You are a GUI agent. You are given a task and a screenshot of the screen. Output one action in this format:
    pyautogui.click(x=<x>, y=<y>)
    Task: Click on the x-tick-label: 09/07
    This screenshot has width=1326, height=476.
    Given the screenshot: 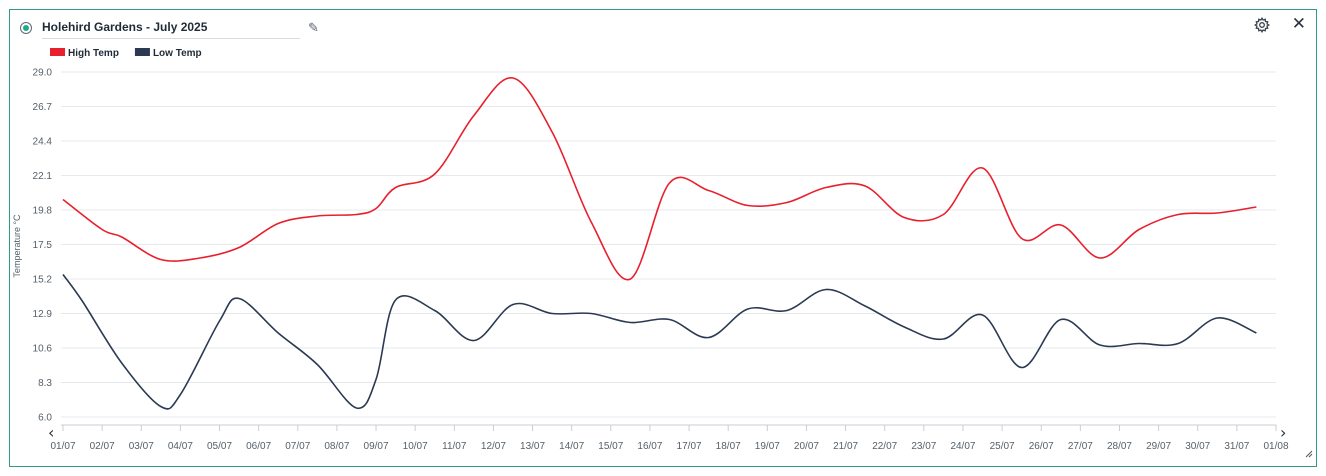 What is the action you would take?
    pyautogui.click(x=376, y=446)
    